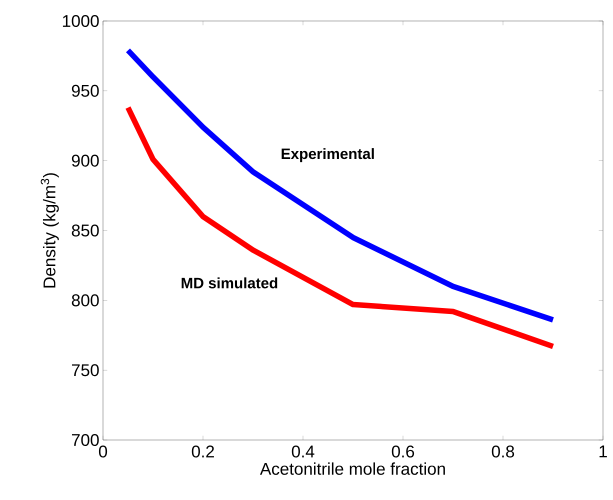 The height and width of the screenshot is (500, 613). Describe the element at coordinates (103, 452) in the screenshot. I see `x-tick-label: 0` at that location.